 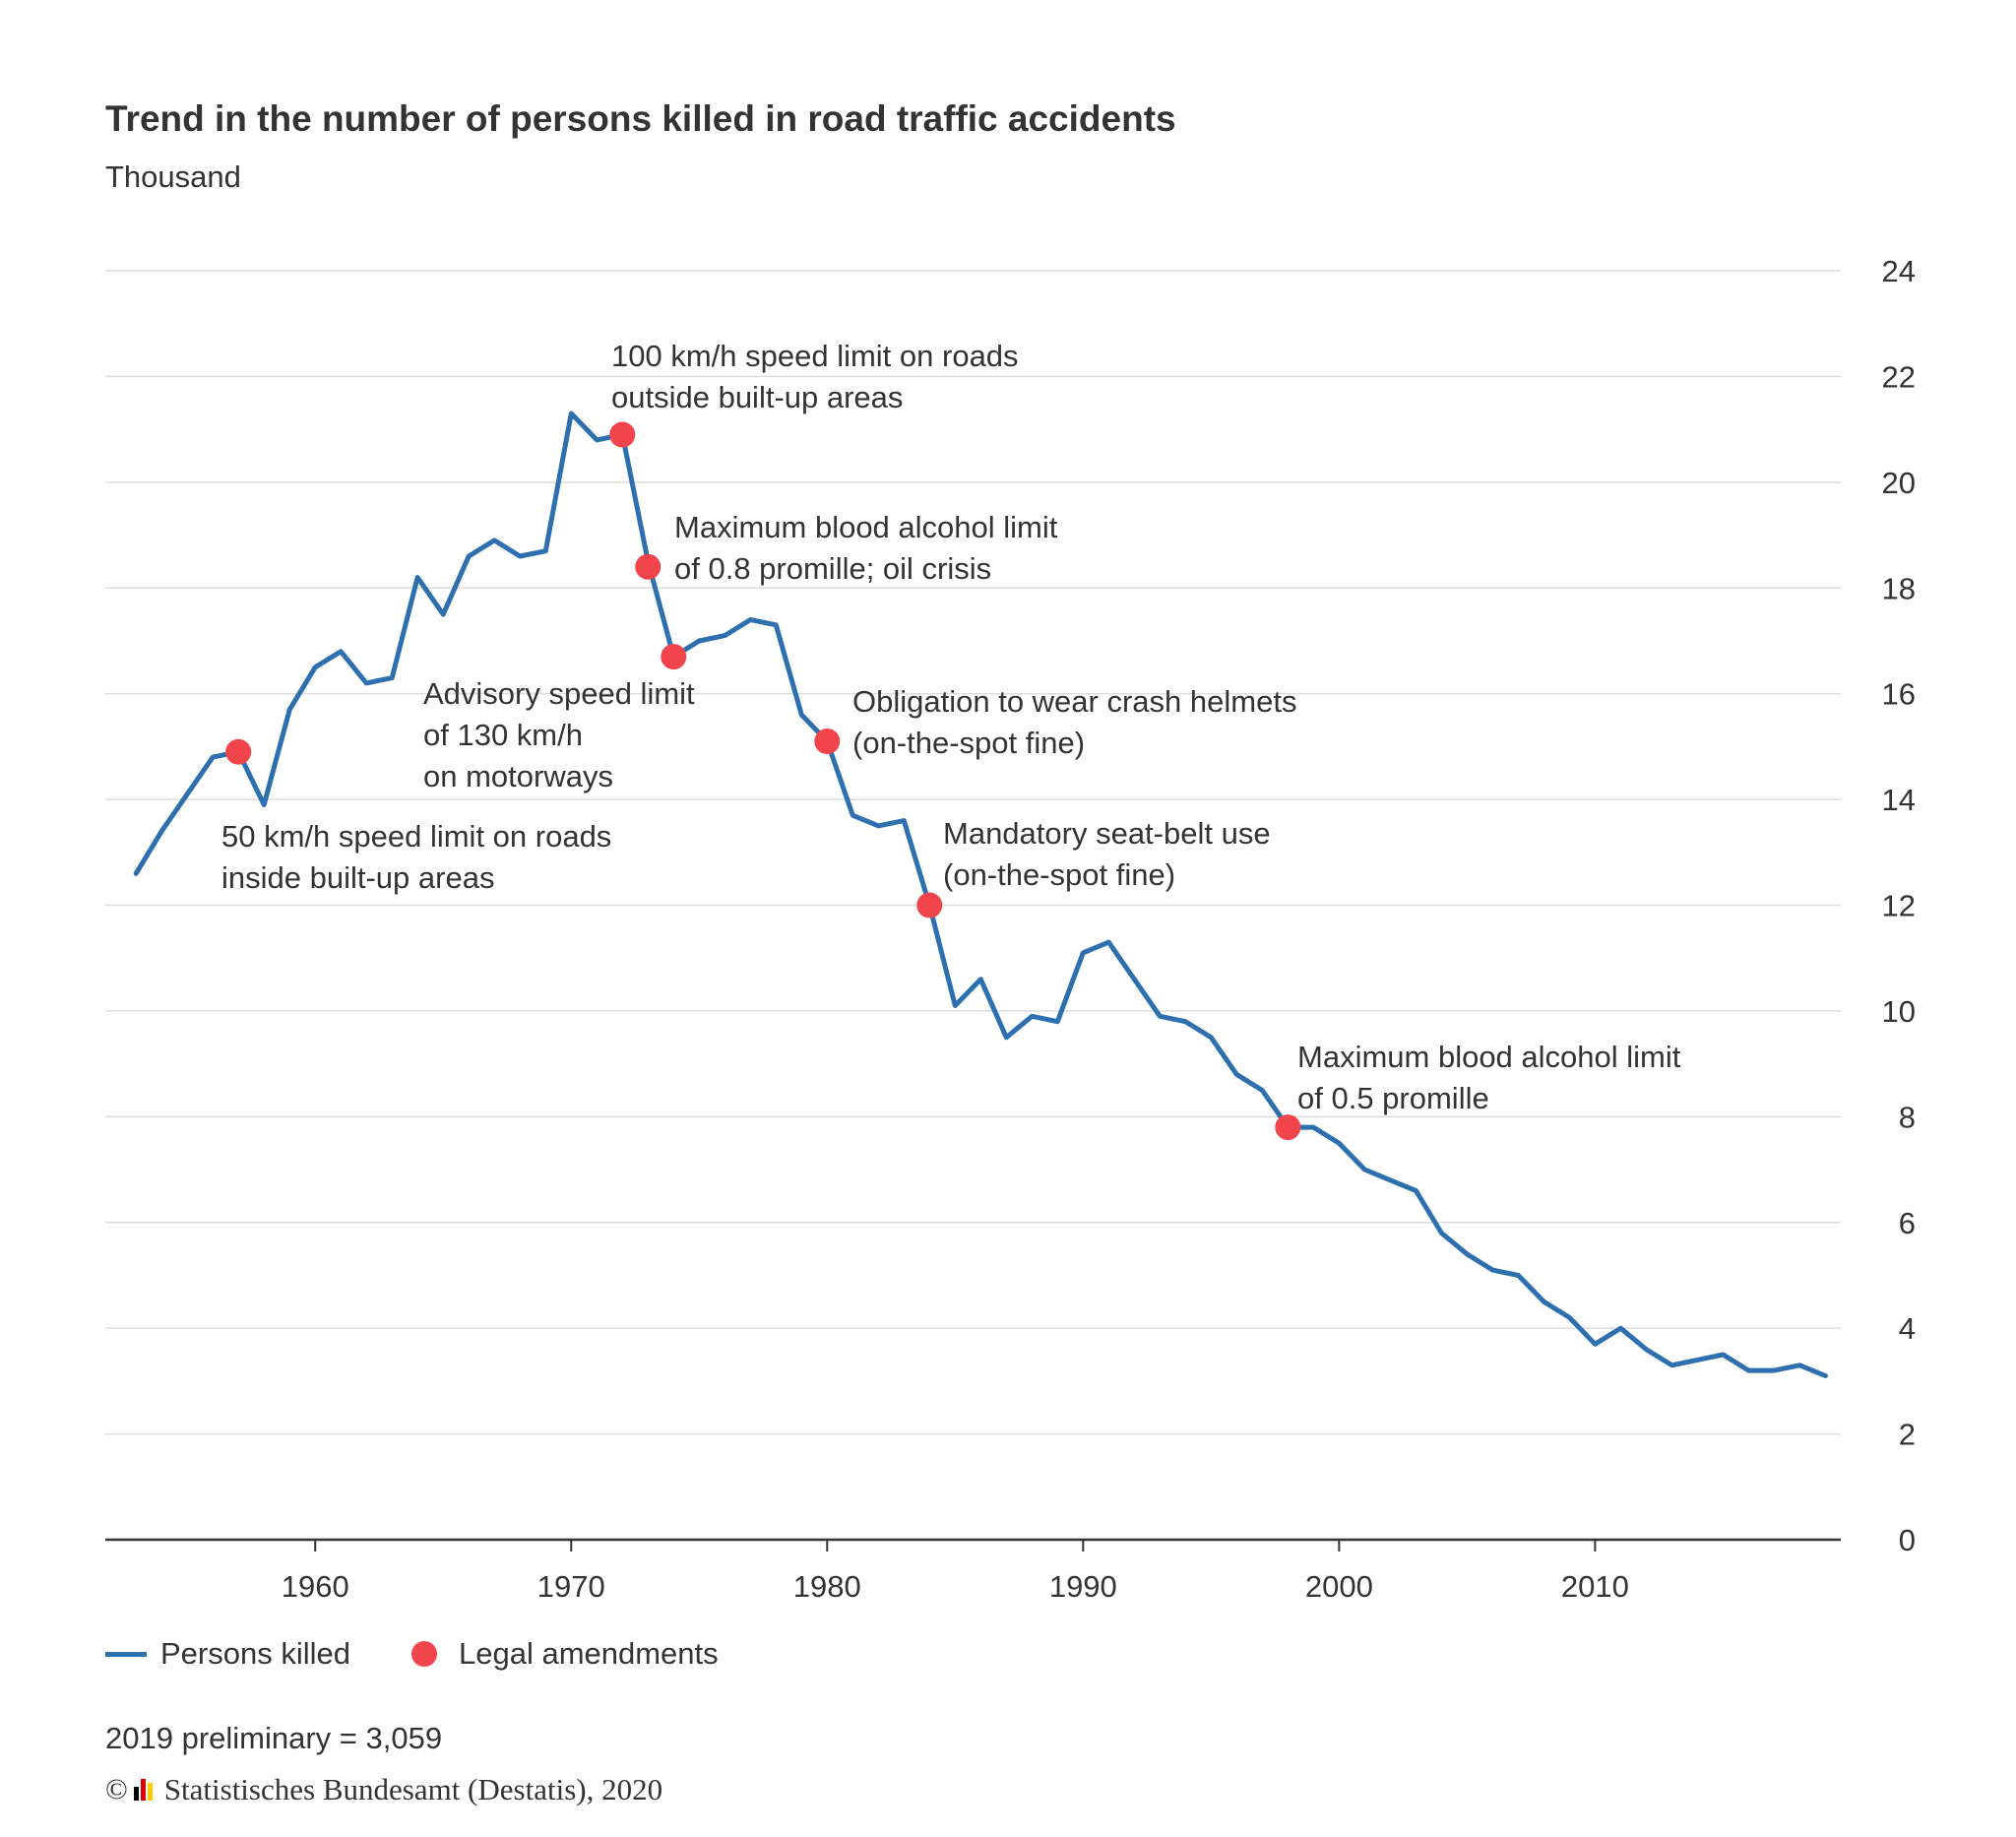 What do you see at coordinates (357, 877) in the screenshot?
I see `annotation-line: inside built-up areas` at bounding box center [357, 877].